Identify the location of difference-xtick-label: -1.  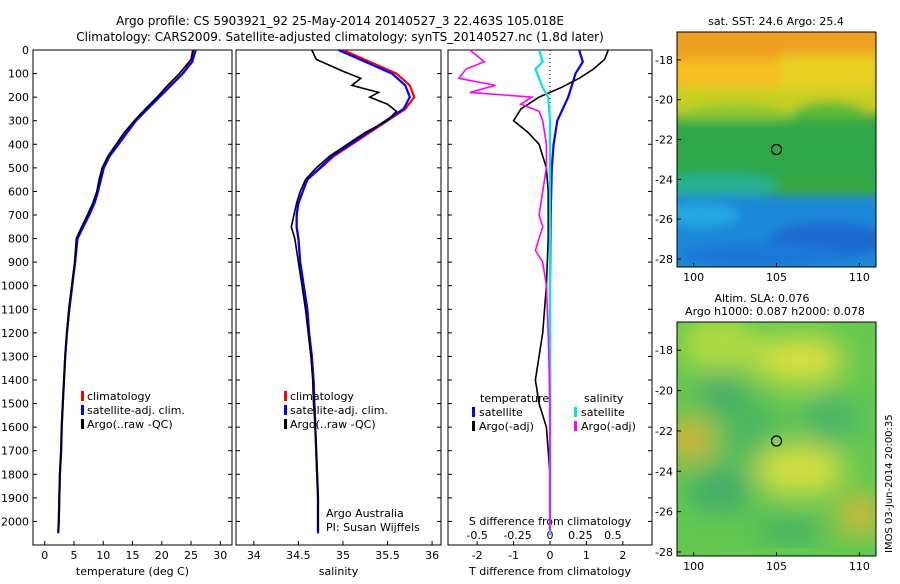
(513, 555).